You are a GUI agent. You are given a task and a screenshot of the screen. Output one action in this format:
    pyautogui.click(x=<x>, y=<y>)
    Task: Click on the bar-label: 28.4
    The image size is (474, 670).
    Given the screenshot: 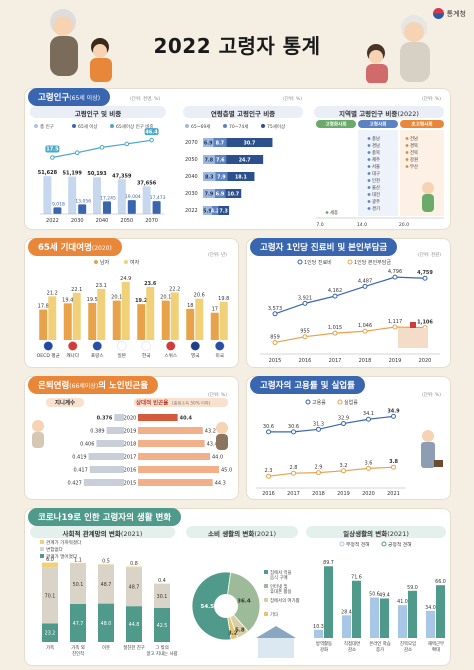 What is the action you would take?
    pyautogui.click(x=346, y=612)
    